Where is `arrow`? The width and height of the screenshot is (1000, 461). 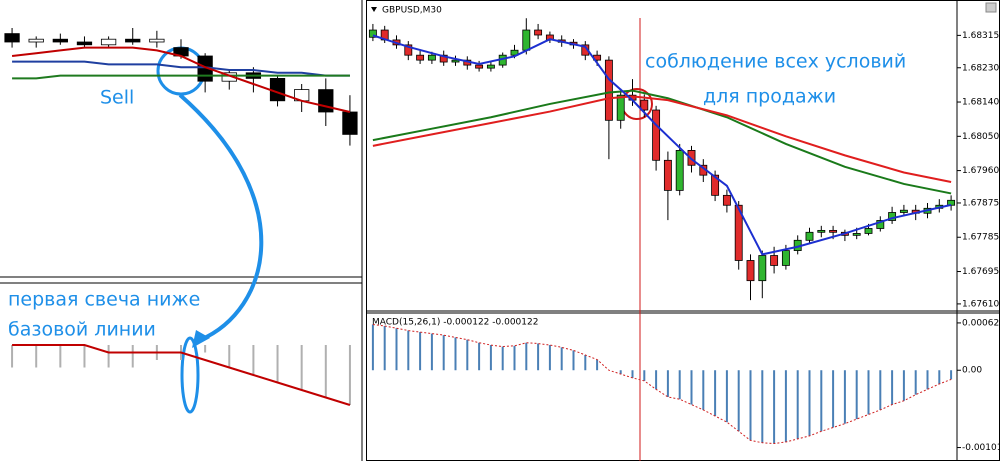 arrow is located at coordinates (221, 217).